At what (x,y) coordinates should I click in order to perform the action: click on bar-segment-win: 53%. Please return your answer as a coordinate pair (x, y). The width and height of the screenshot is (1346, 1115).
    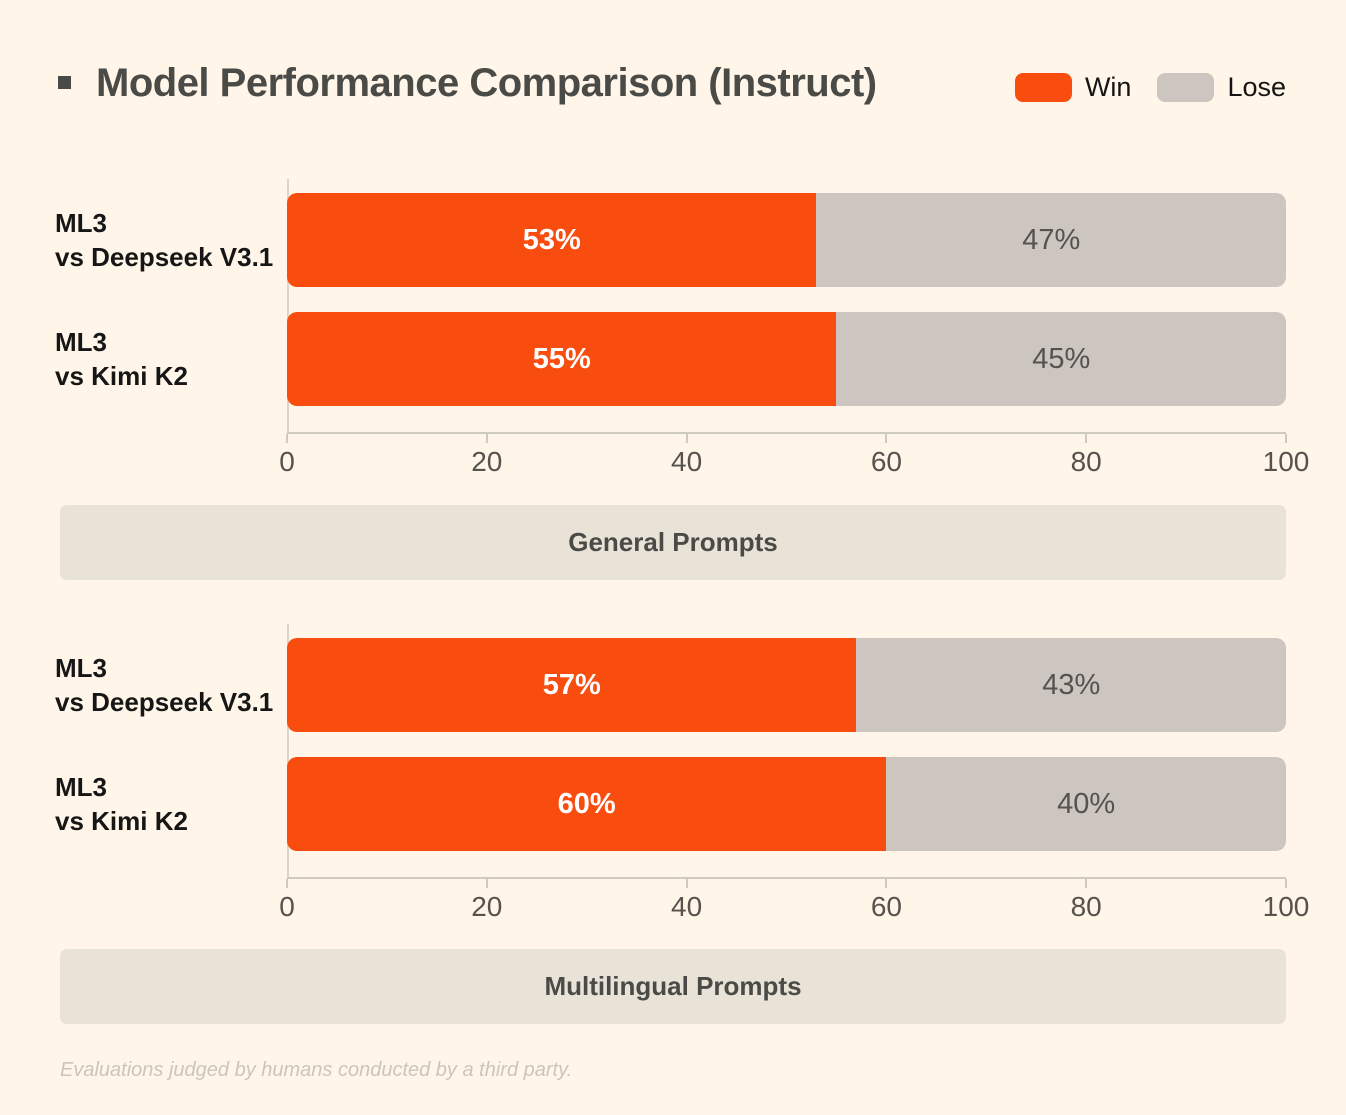
    Looking at the image, I should click on (552, 240).